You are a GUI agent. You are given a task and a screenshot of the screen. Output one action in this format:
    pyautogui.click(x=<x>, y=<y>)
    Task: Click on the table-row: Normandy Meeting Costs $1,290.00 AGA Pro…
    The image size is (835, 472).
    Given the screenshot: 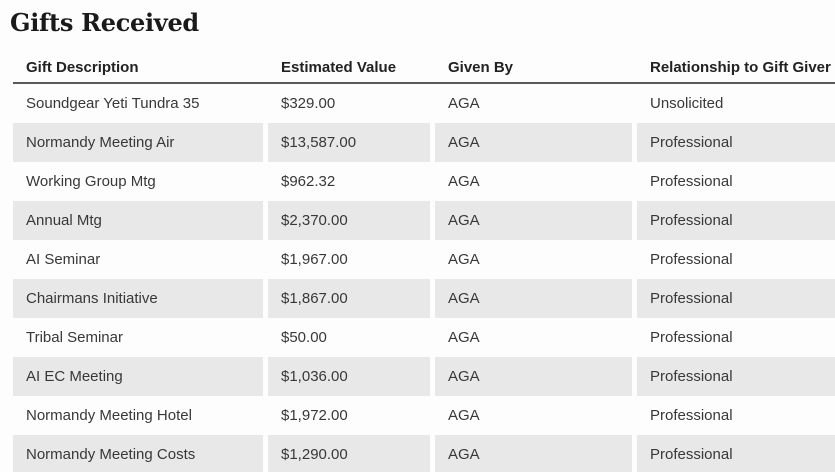 What is the action you would take?
    pyautogui.click(x=424, y=453)
    